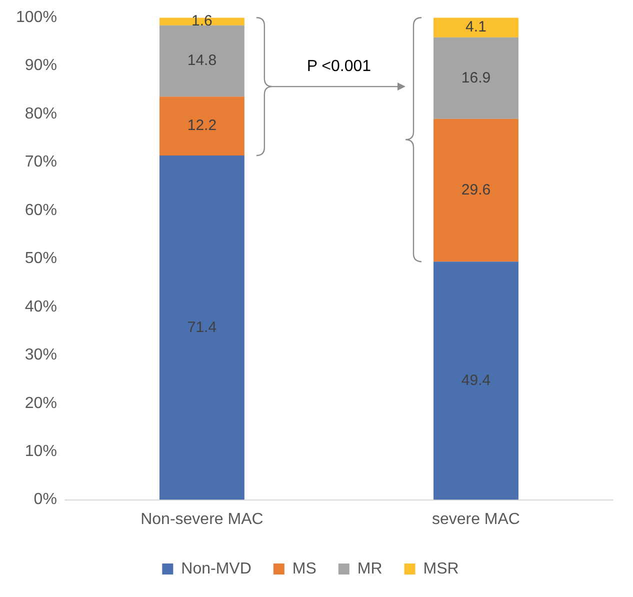 This screenshot has width=633, height=597. What do you see at coordinates (339, 66) in the screenshot?
I see `annotation: P <0.001` at bounding box center [339, 66].